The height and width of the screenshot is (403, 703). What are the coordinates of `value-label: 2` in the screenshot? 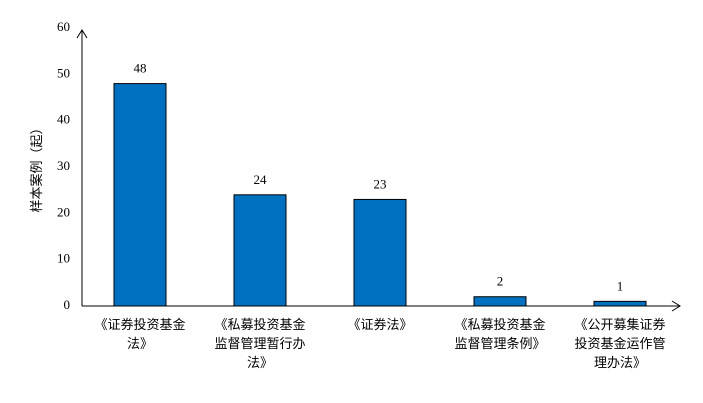 It's located at (500, 281).